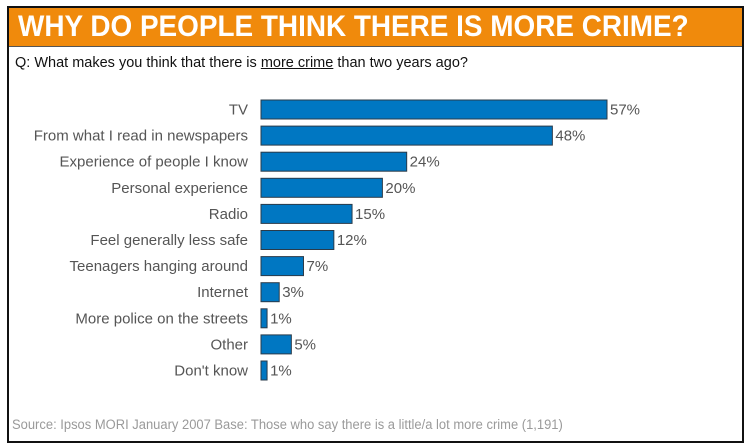  I want to click on value-label: 3%, so click(293, 292).